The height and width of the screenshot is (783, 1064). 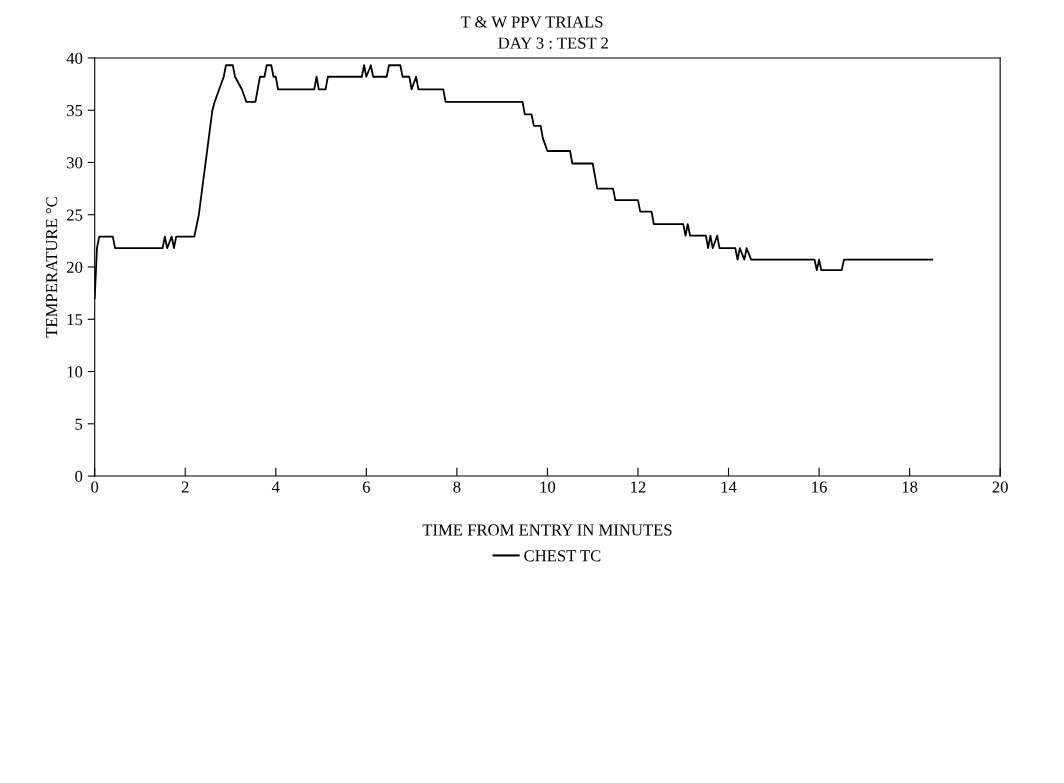 What do you see at coordinates (74, 215) in the screenshot?
I see `y-tick-label: 25` at bounding box center [74, 215].